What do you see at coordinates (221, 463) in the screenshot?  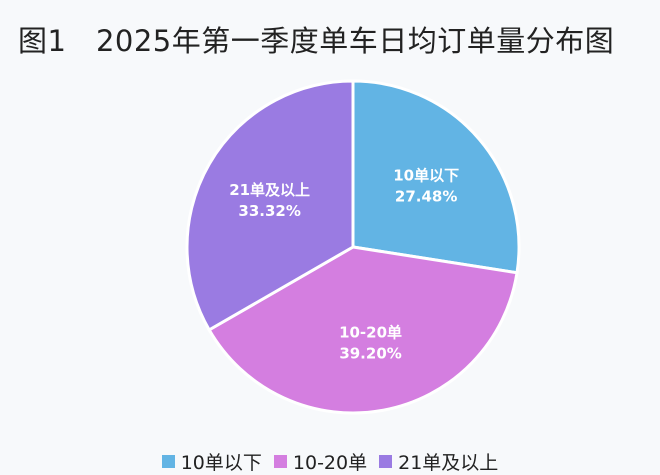 I see `legend-label: 10单以下` at bounding box center [221, 463].